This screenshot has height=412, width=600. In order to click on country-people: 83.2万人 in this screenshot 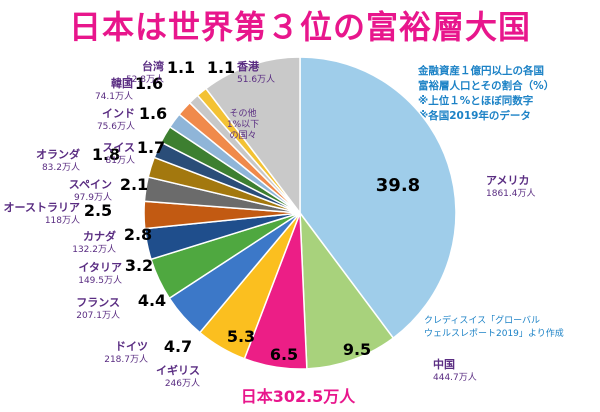, I will do `click(61, 167)`.